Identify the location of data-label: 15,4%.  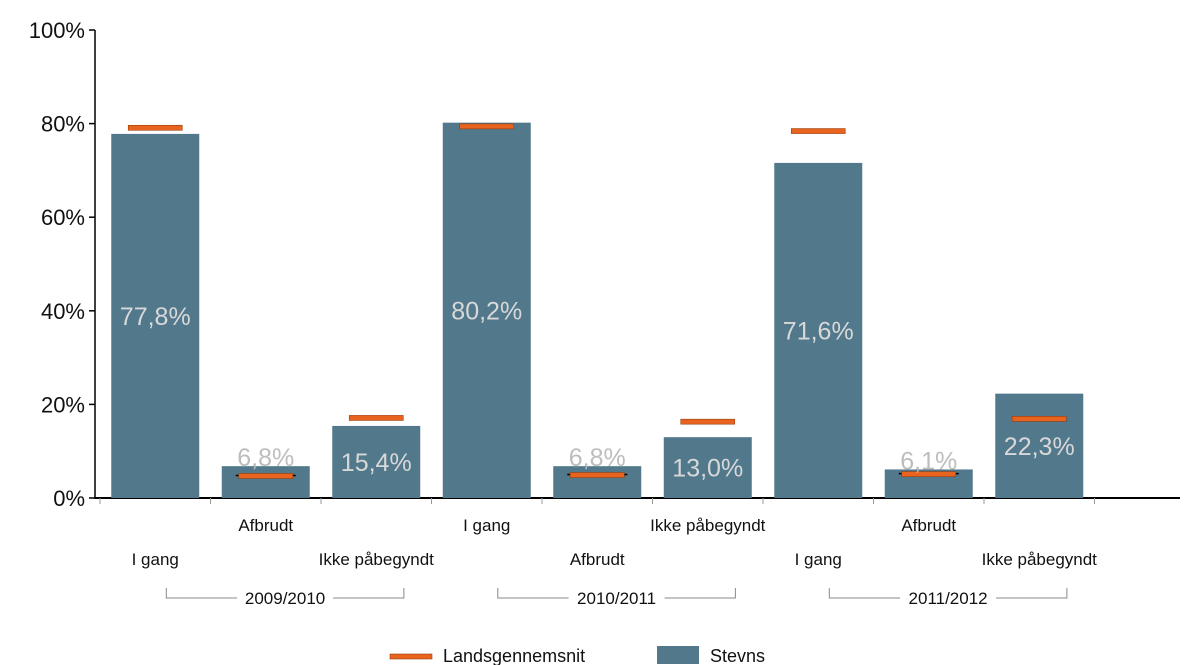
(376, 463).